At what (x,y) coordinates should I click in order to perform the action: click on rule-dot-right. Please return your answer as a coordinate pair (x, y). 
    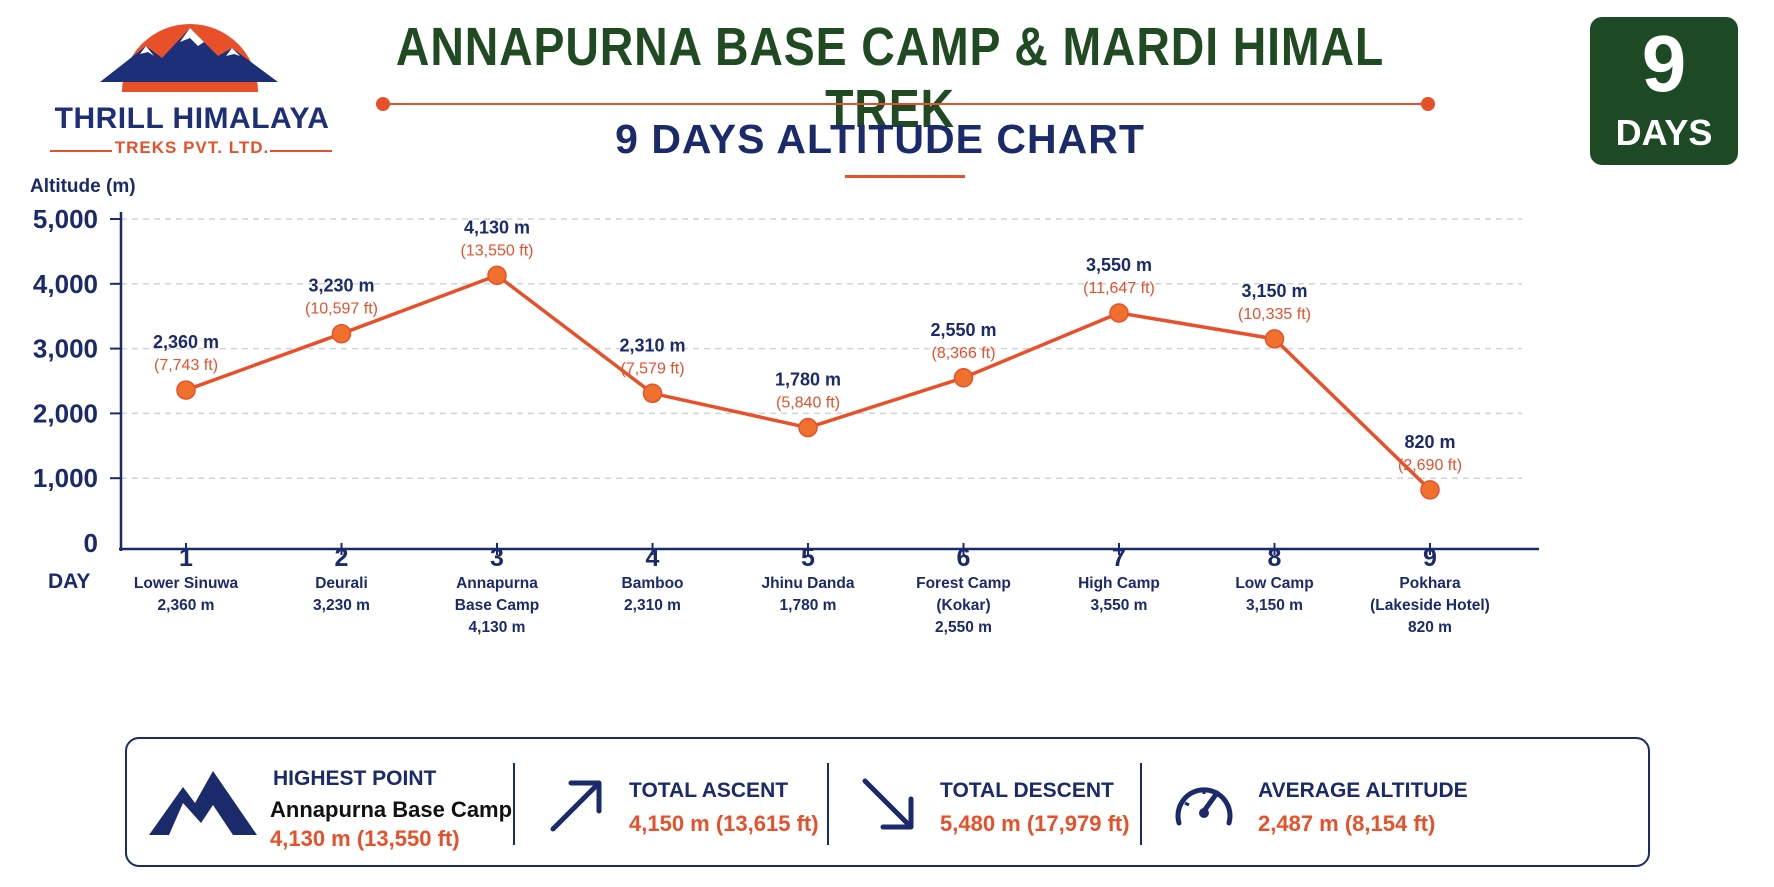
    Looking at the image, I should click on (1428, 104).